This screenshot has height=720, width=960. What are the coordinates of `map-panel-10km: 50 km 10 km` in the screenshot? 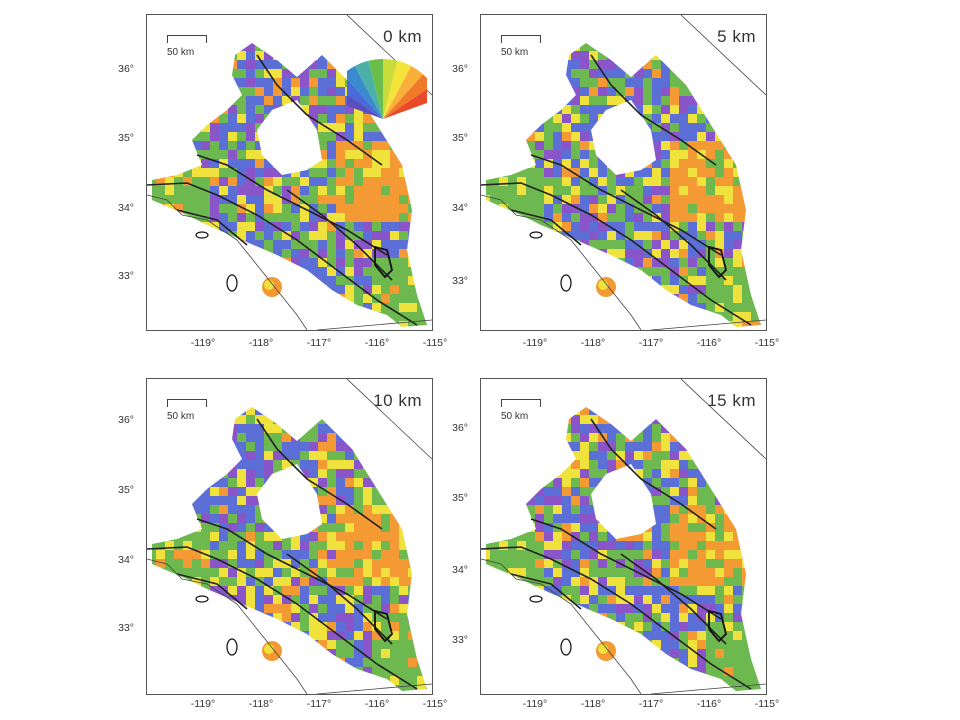 It's located at (289, 536).